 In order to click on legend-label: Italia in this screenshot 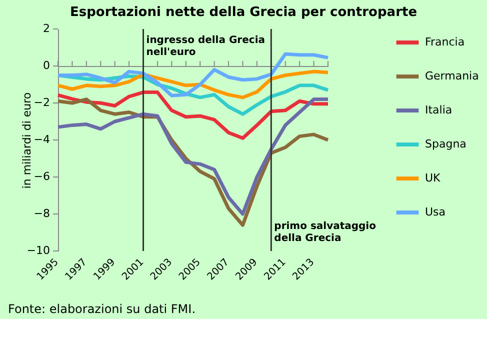, I will do `click(438, 110)`.